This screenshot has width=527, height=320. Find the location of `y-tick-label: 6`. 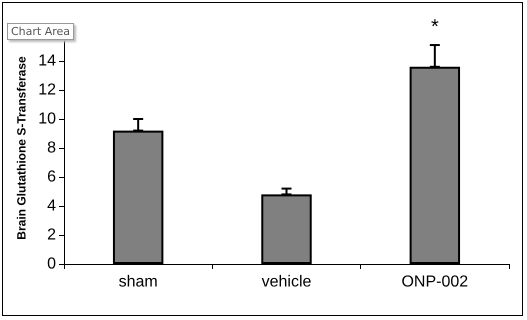

y-tick-label: 6 is located at coordinates (51, 177).